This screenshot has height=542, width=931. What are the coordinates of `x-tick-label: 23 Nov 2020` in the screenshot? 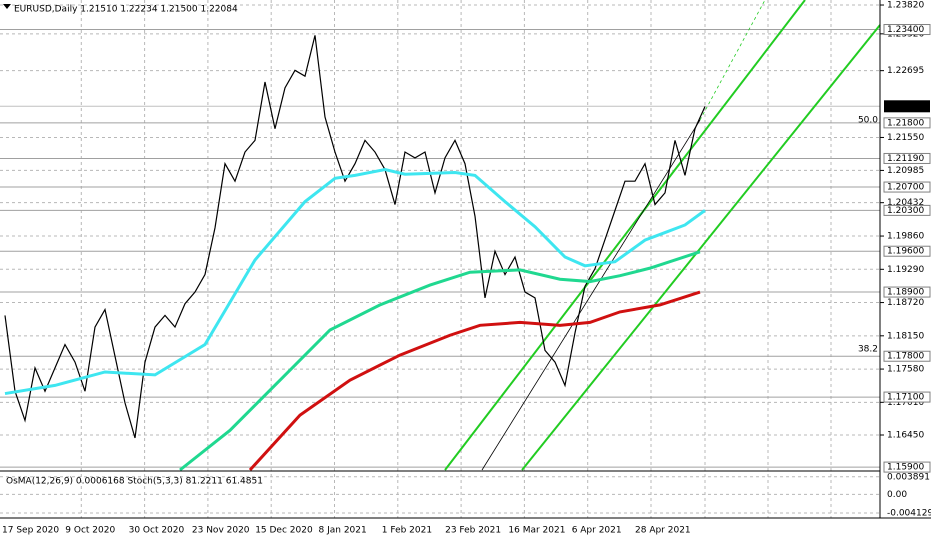 It's located at (221, 531).